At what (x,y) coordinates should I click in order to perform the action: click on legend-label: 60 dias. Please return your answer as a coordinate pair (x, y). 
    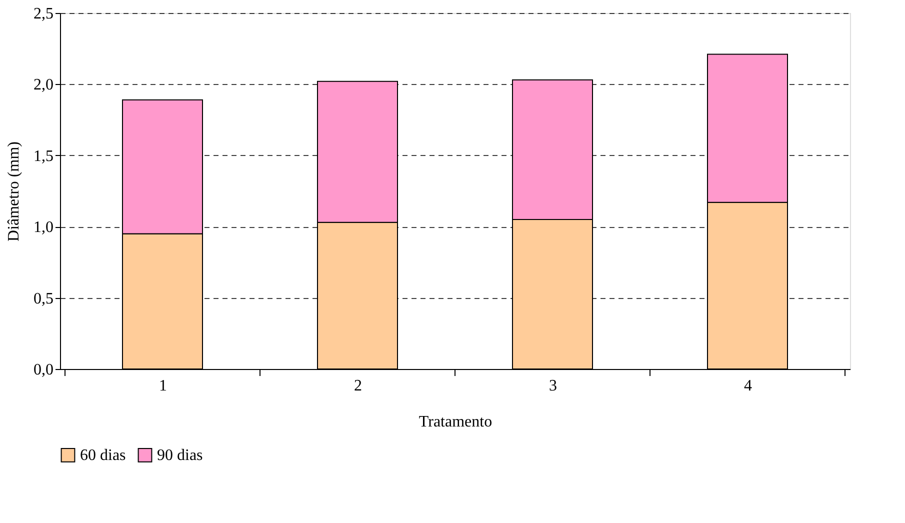
    Looking at the image, I should click on (103, 455).